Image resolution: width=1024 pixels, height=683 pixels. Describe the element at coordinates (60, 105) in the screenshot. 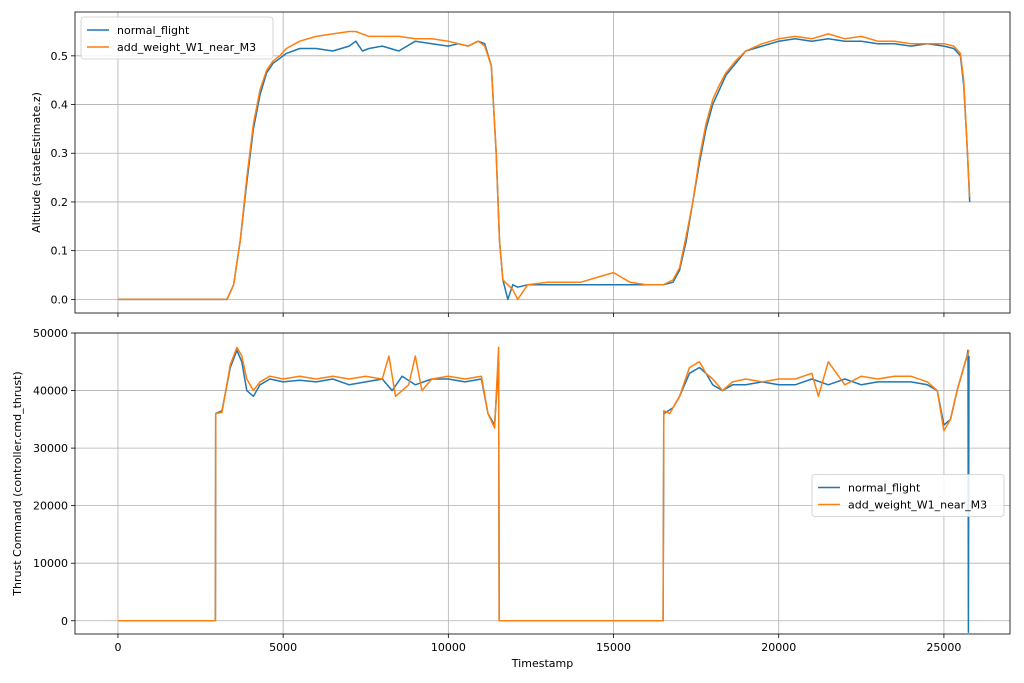

I see `y-tick-label: 0.4` at that location.